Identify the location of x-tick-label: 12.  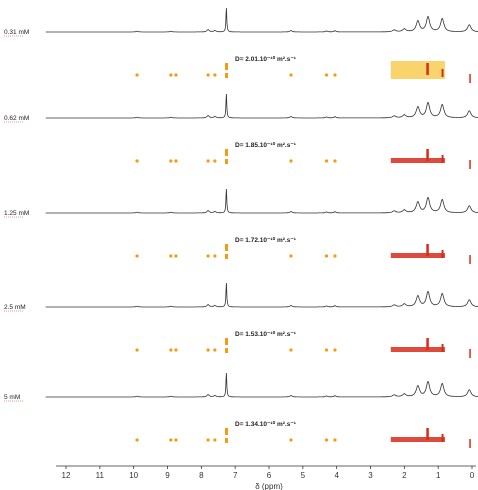
(66, 475).